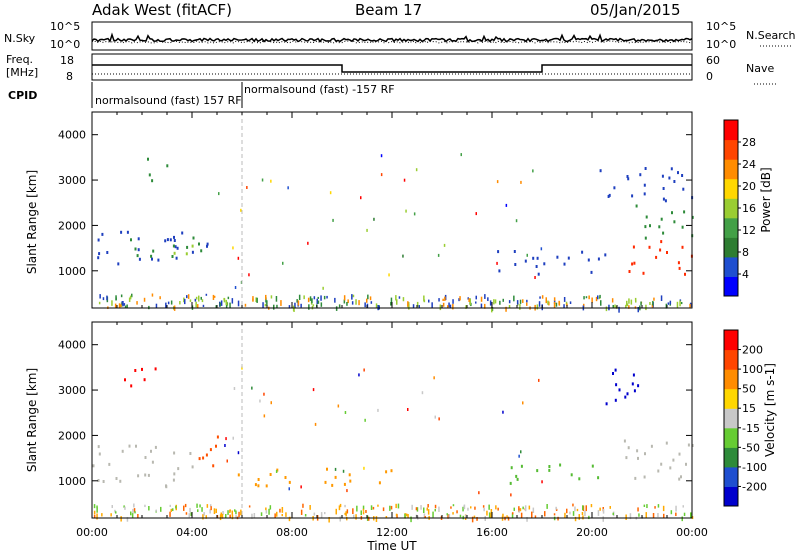  I want to click on y-tick-label: 4000, so click(72, 345).